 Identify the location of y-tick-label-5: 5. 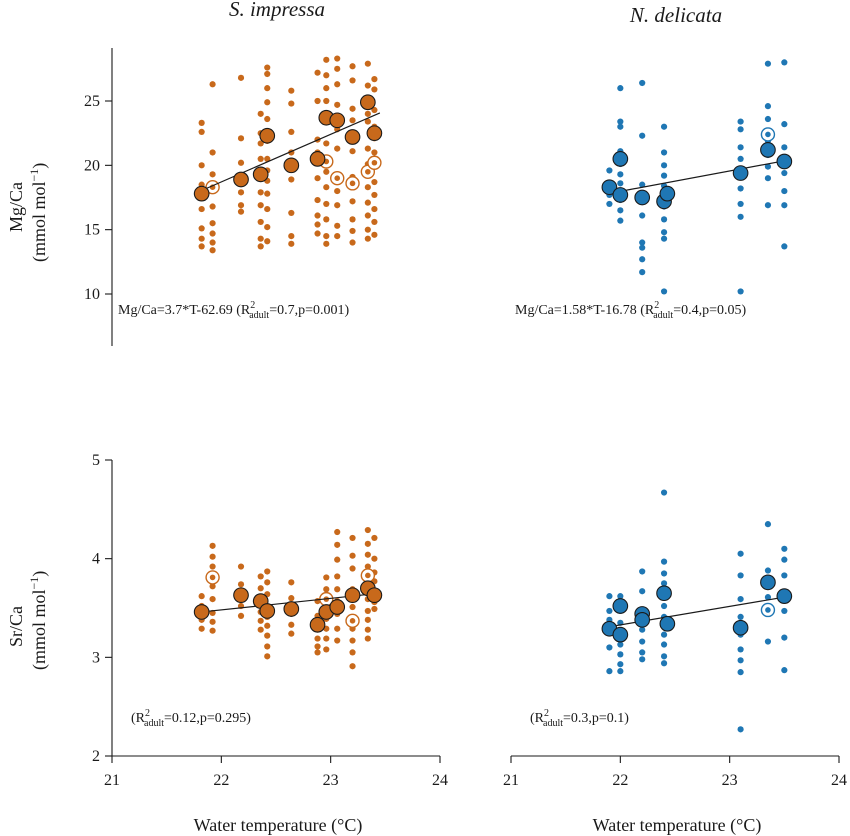
(96, 460).